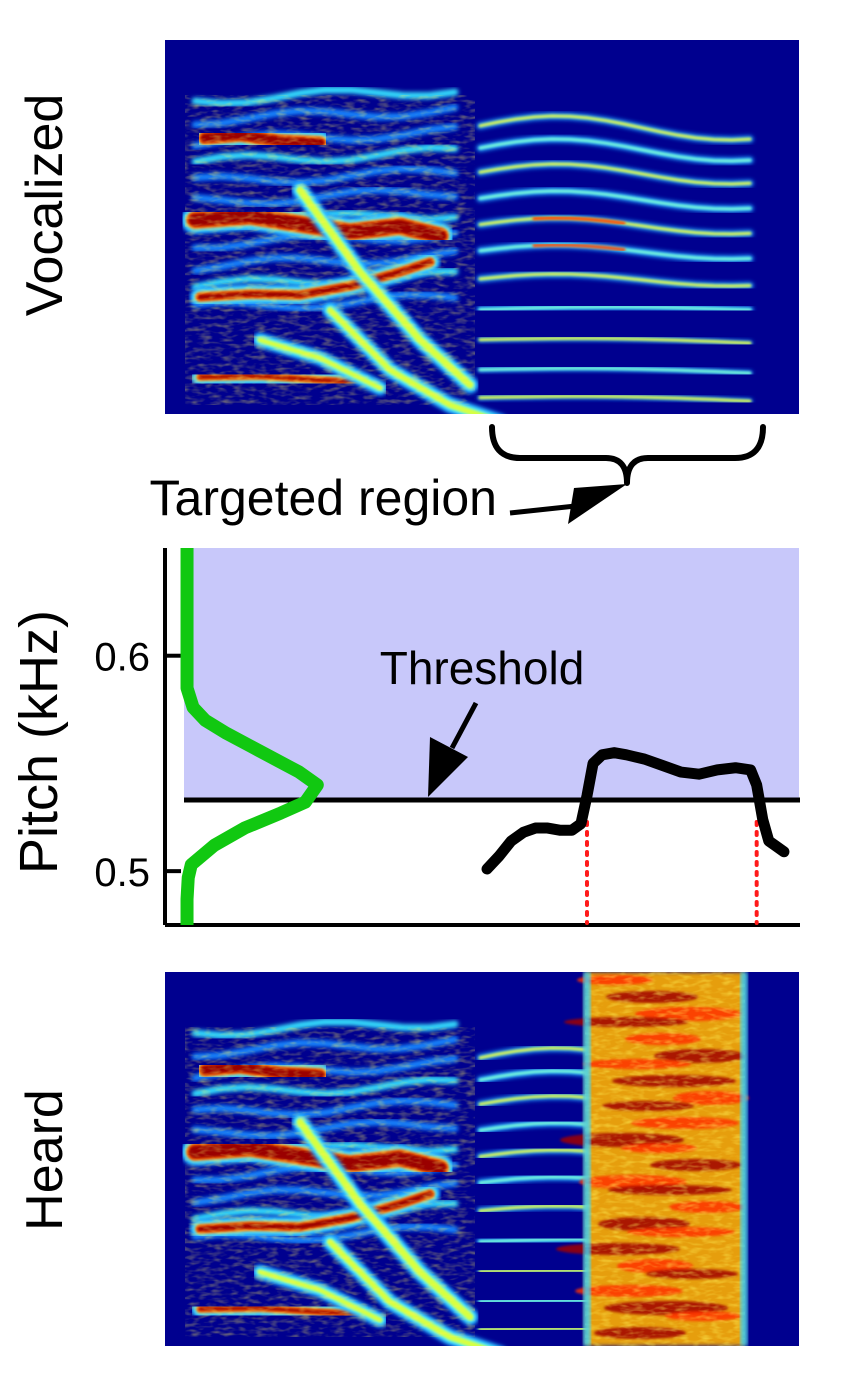 The width and height of the screenshot is (846, 1390). Describe the element at coordinates (627, 455) in the screenshot. I see `targeted-region-brace` at that location.